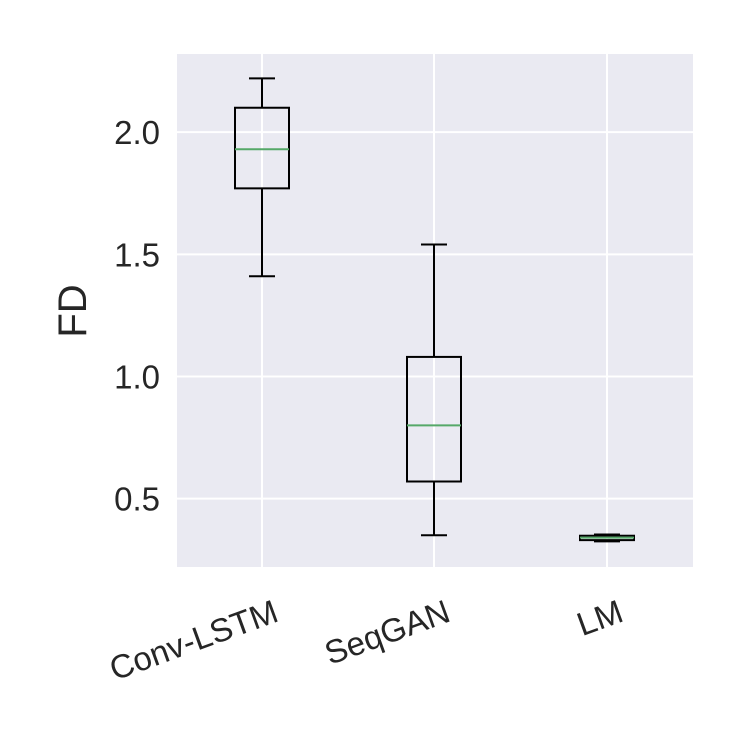 This screenshot has height=747, width=747. What do you see at coordinates (607, 538) in the screenshot?
I see `box-lm` at bounding box center [607, 538].